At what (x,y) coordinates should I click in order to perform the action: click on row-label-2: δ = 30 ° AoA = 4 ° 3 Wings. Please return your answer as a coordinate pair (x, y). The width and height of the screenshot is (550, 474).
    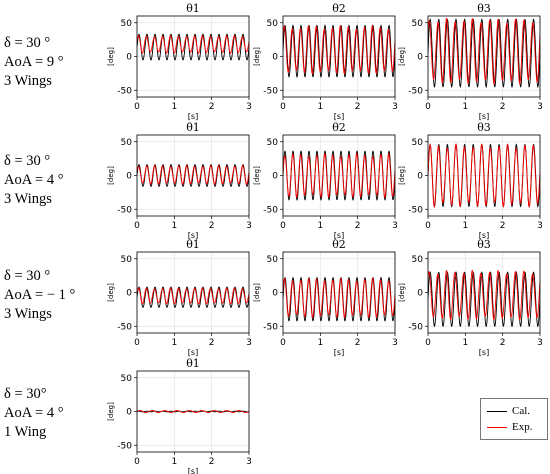
    Looking at the image, I should click on (34, 180).